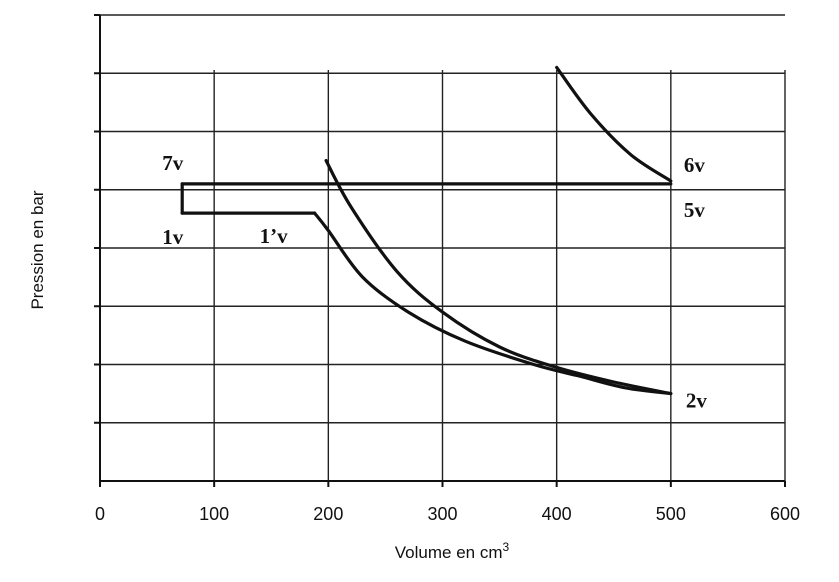  What do you see at coordinates (557, 514) in the screenshot?
I see `x-tick-label: 400` at bounding box center [557, 514].